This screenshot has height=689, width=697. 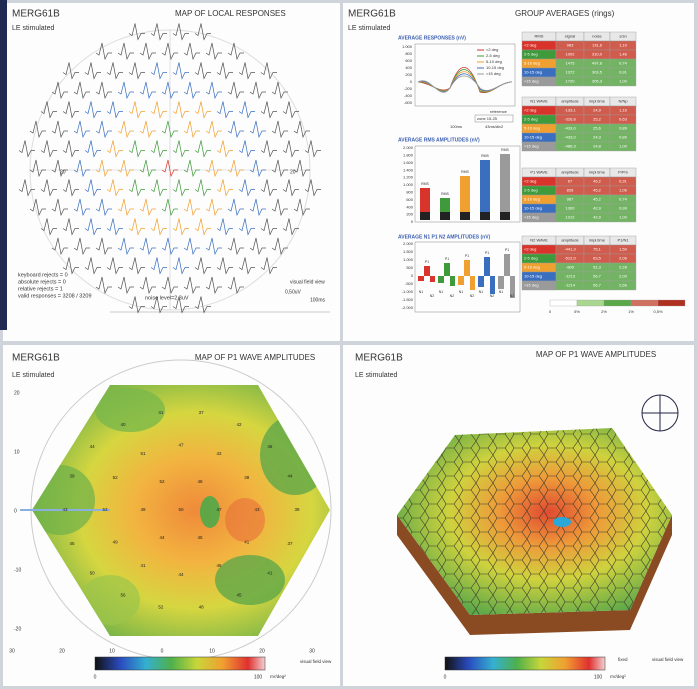 What do you see at coordinates (161, 606) in the screenshot?
I see `map-value: 52` at bounding box center [161, 606].